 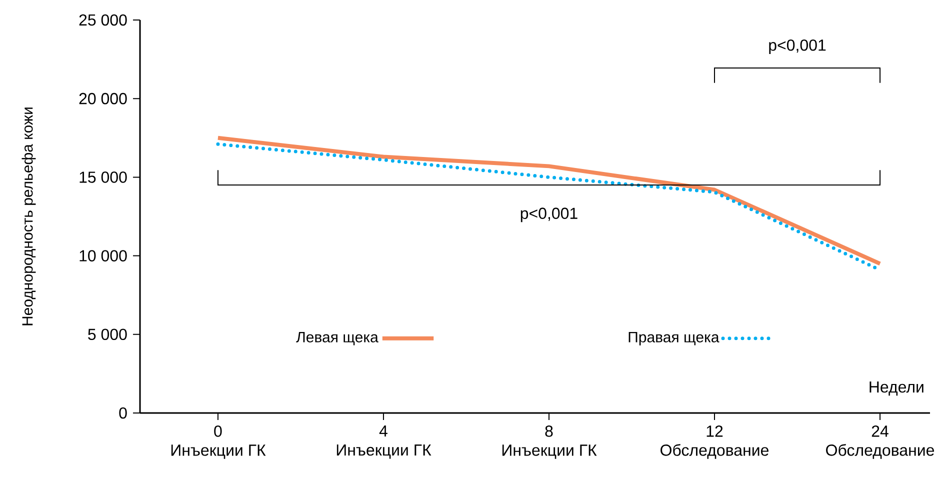 What do you see at coordinates (218, 431) in the screenshot?
I see `x-tick-label: 0` at bounding box center [218, 431].